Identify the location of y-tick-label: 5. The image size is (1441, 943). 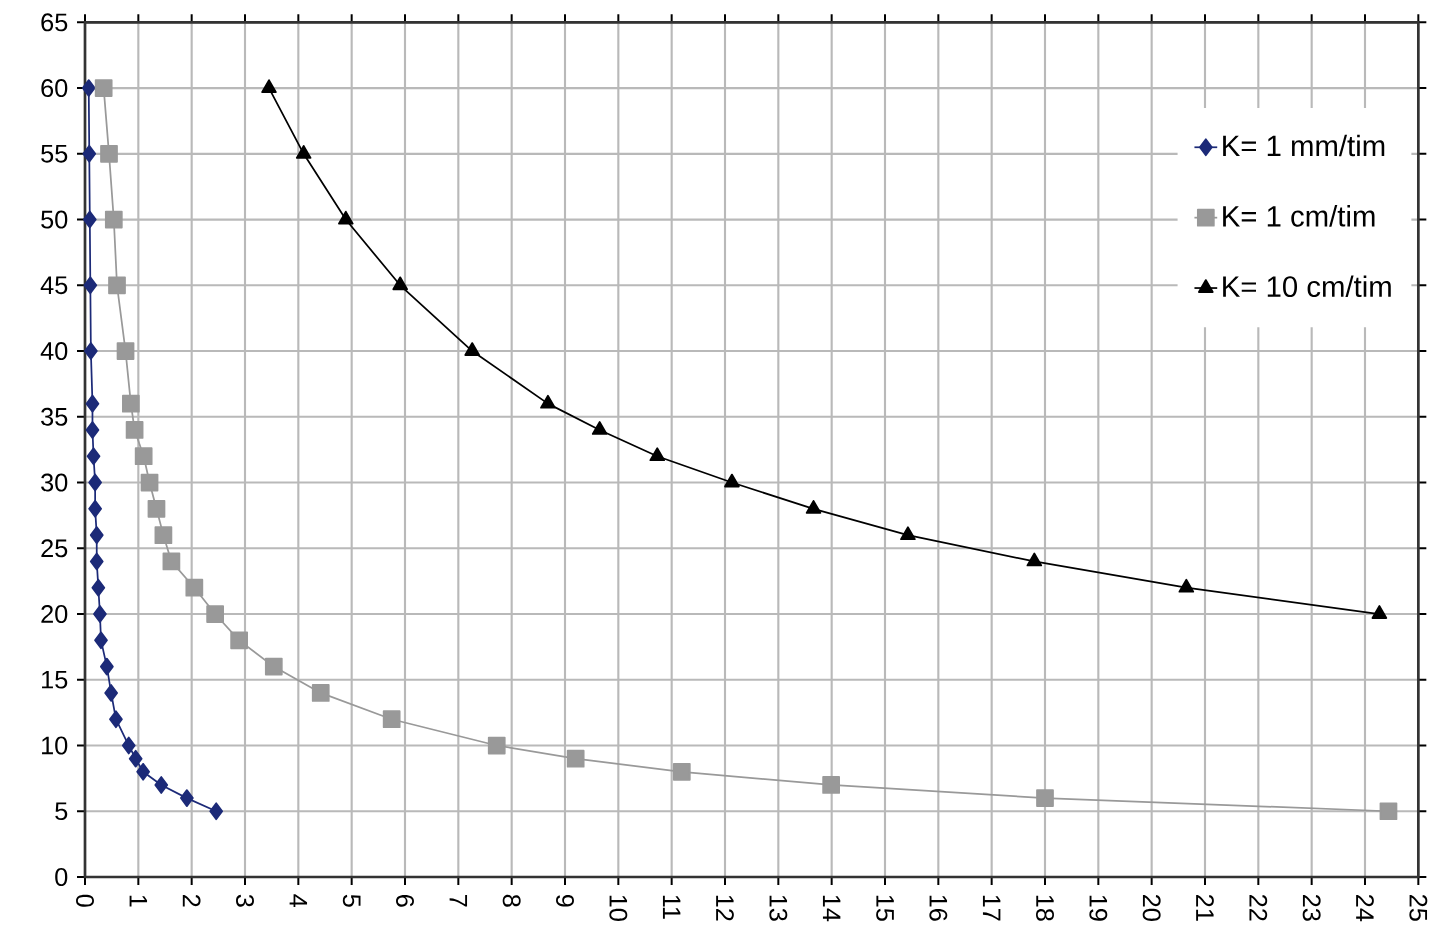
(61, 811).